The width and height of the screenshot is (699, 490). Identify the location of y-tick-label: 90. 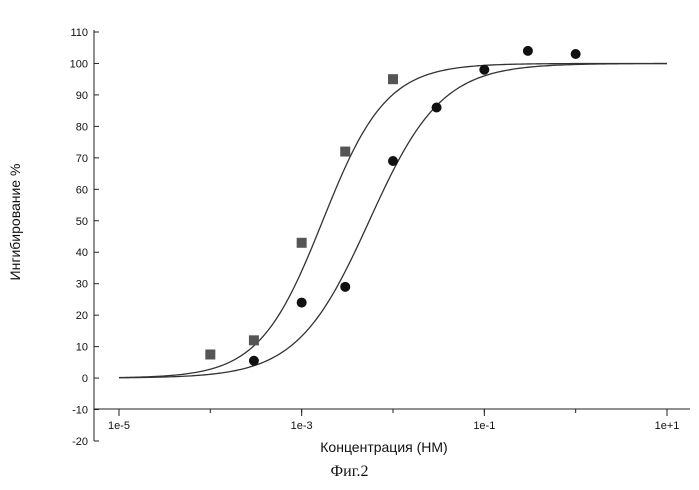
(82, 96).